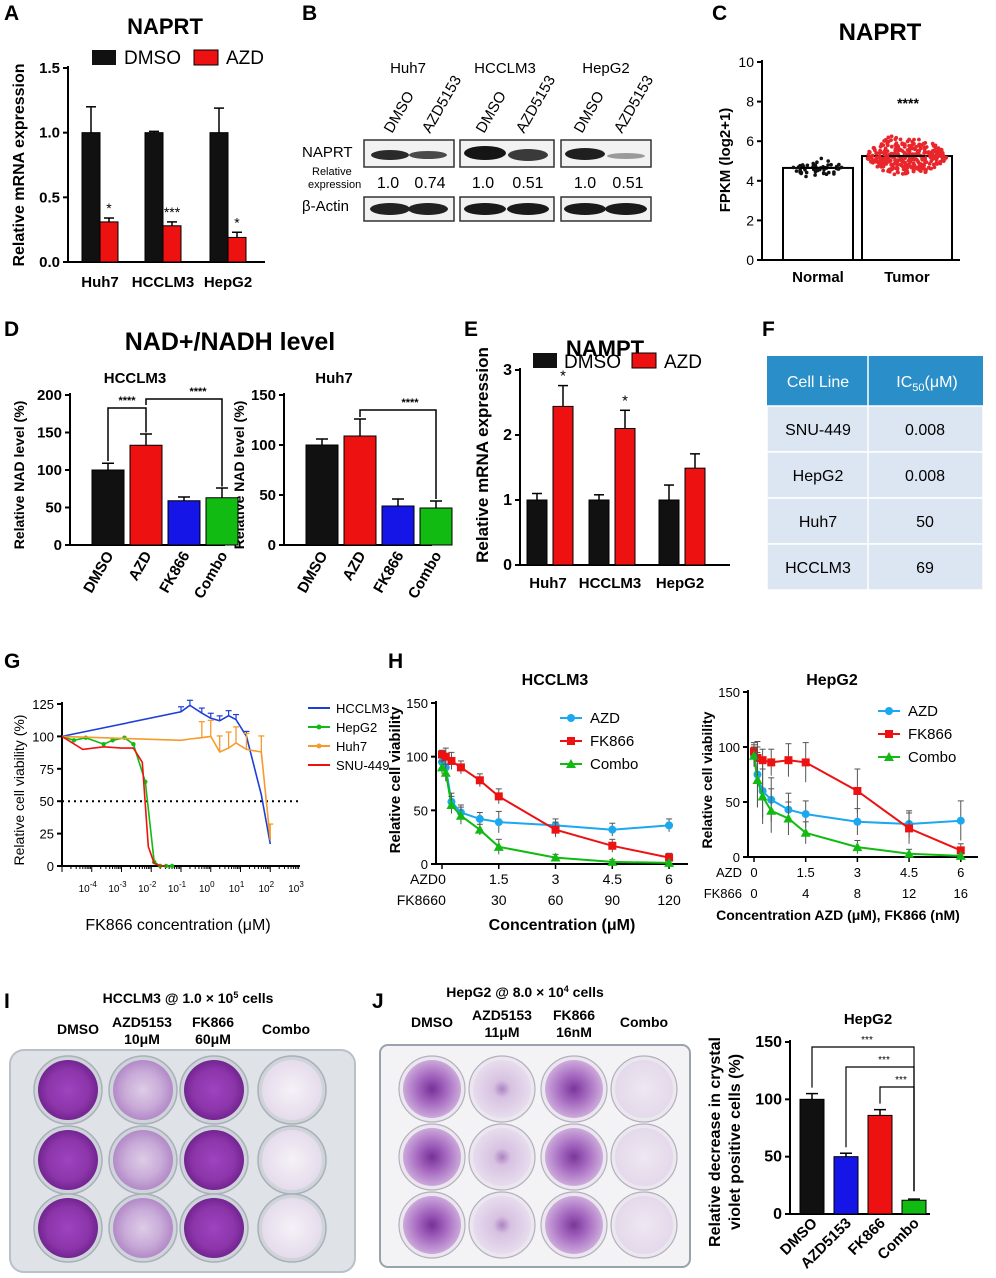 The height and width of the screenshot is (1278, 996). What do you see at coordinates (205, 889) in the screenshot?
I see `panel-g-xtick-base: 10` at bounding box center [205, 889].